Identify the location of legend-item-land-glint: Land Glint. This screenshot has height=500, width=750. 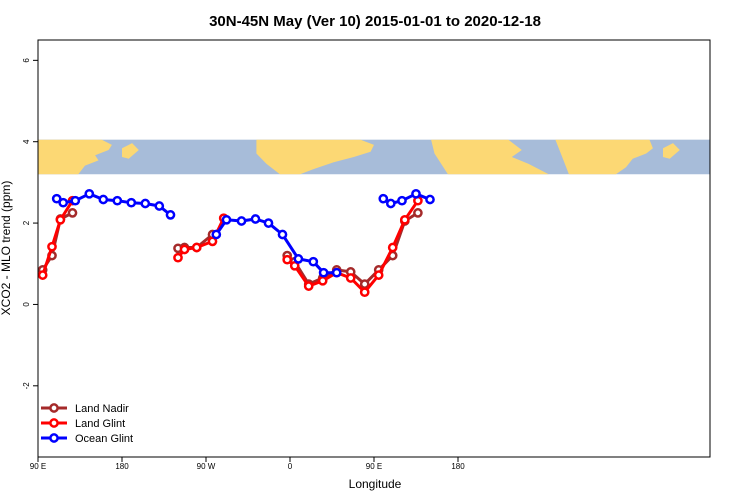
(83, 424).